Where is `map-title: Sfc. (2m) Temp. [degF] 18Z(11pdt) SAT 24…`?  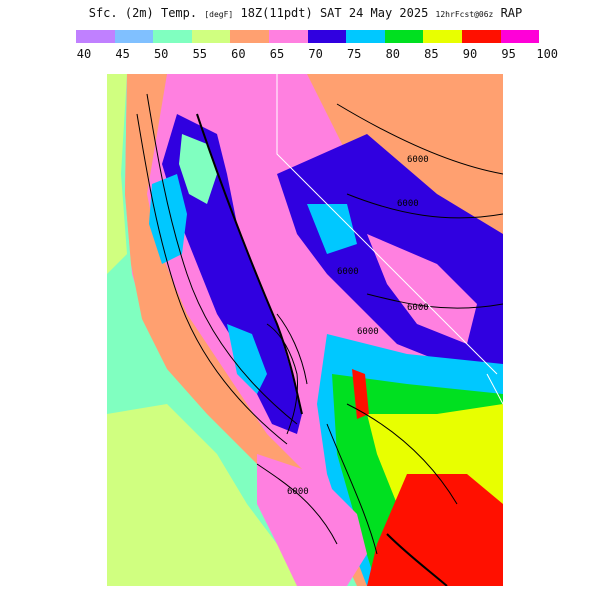 map-title: Sfc. (2m) Temp. [degF] 18Z(11pdt) SAT 24… is located at coordinates (305, 15).